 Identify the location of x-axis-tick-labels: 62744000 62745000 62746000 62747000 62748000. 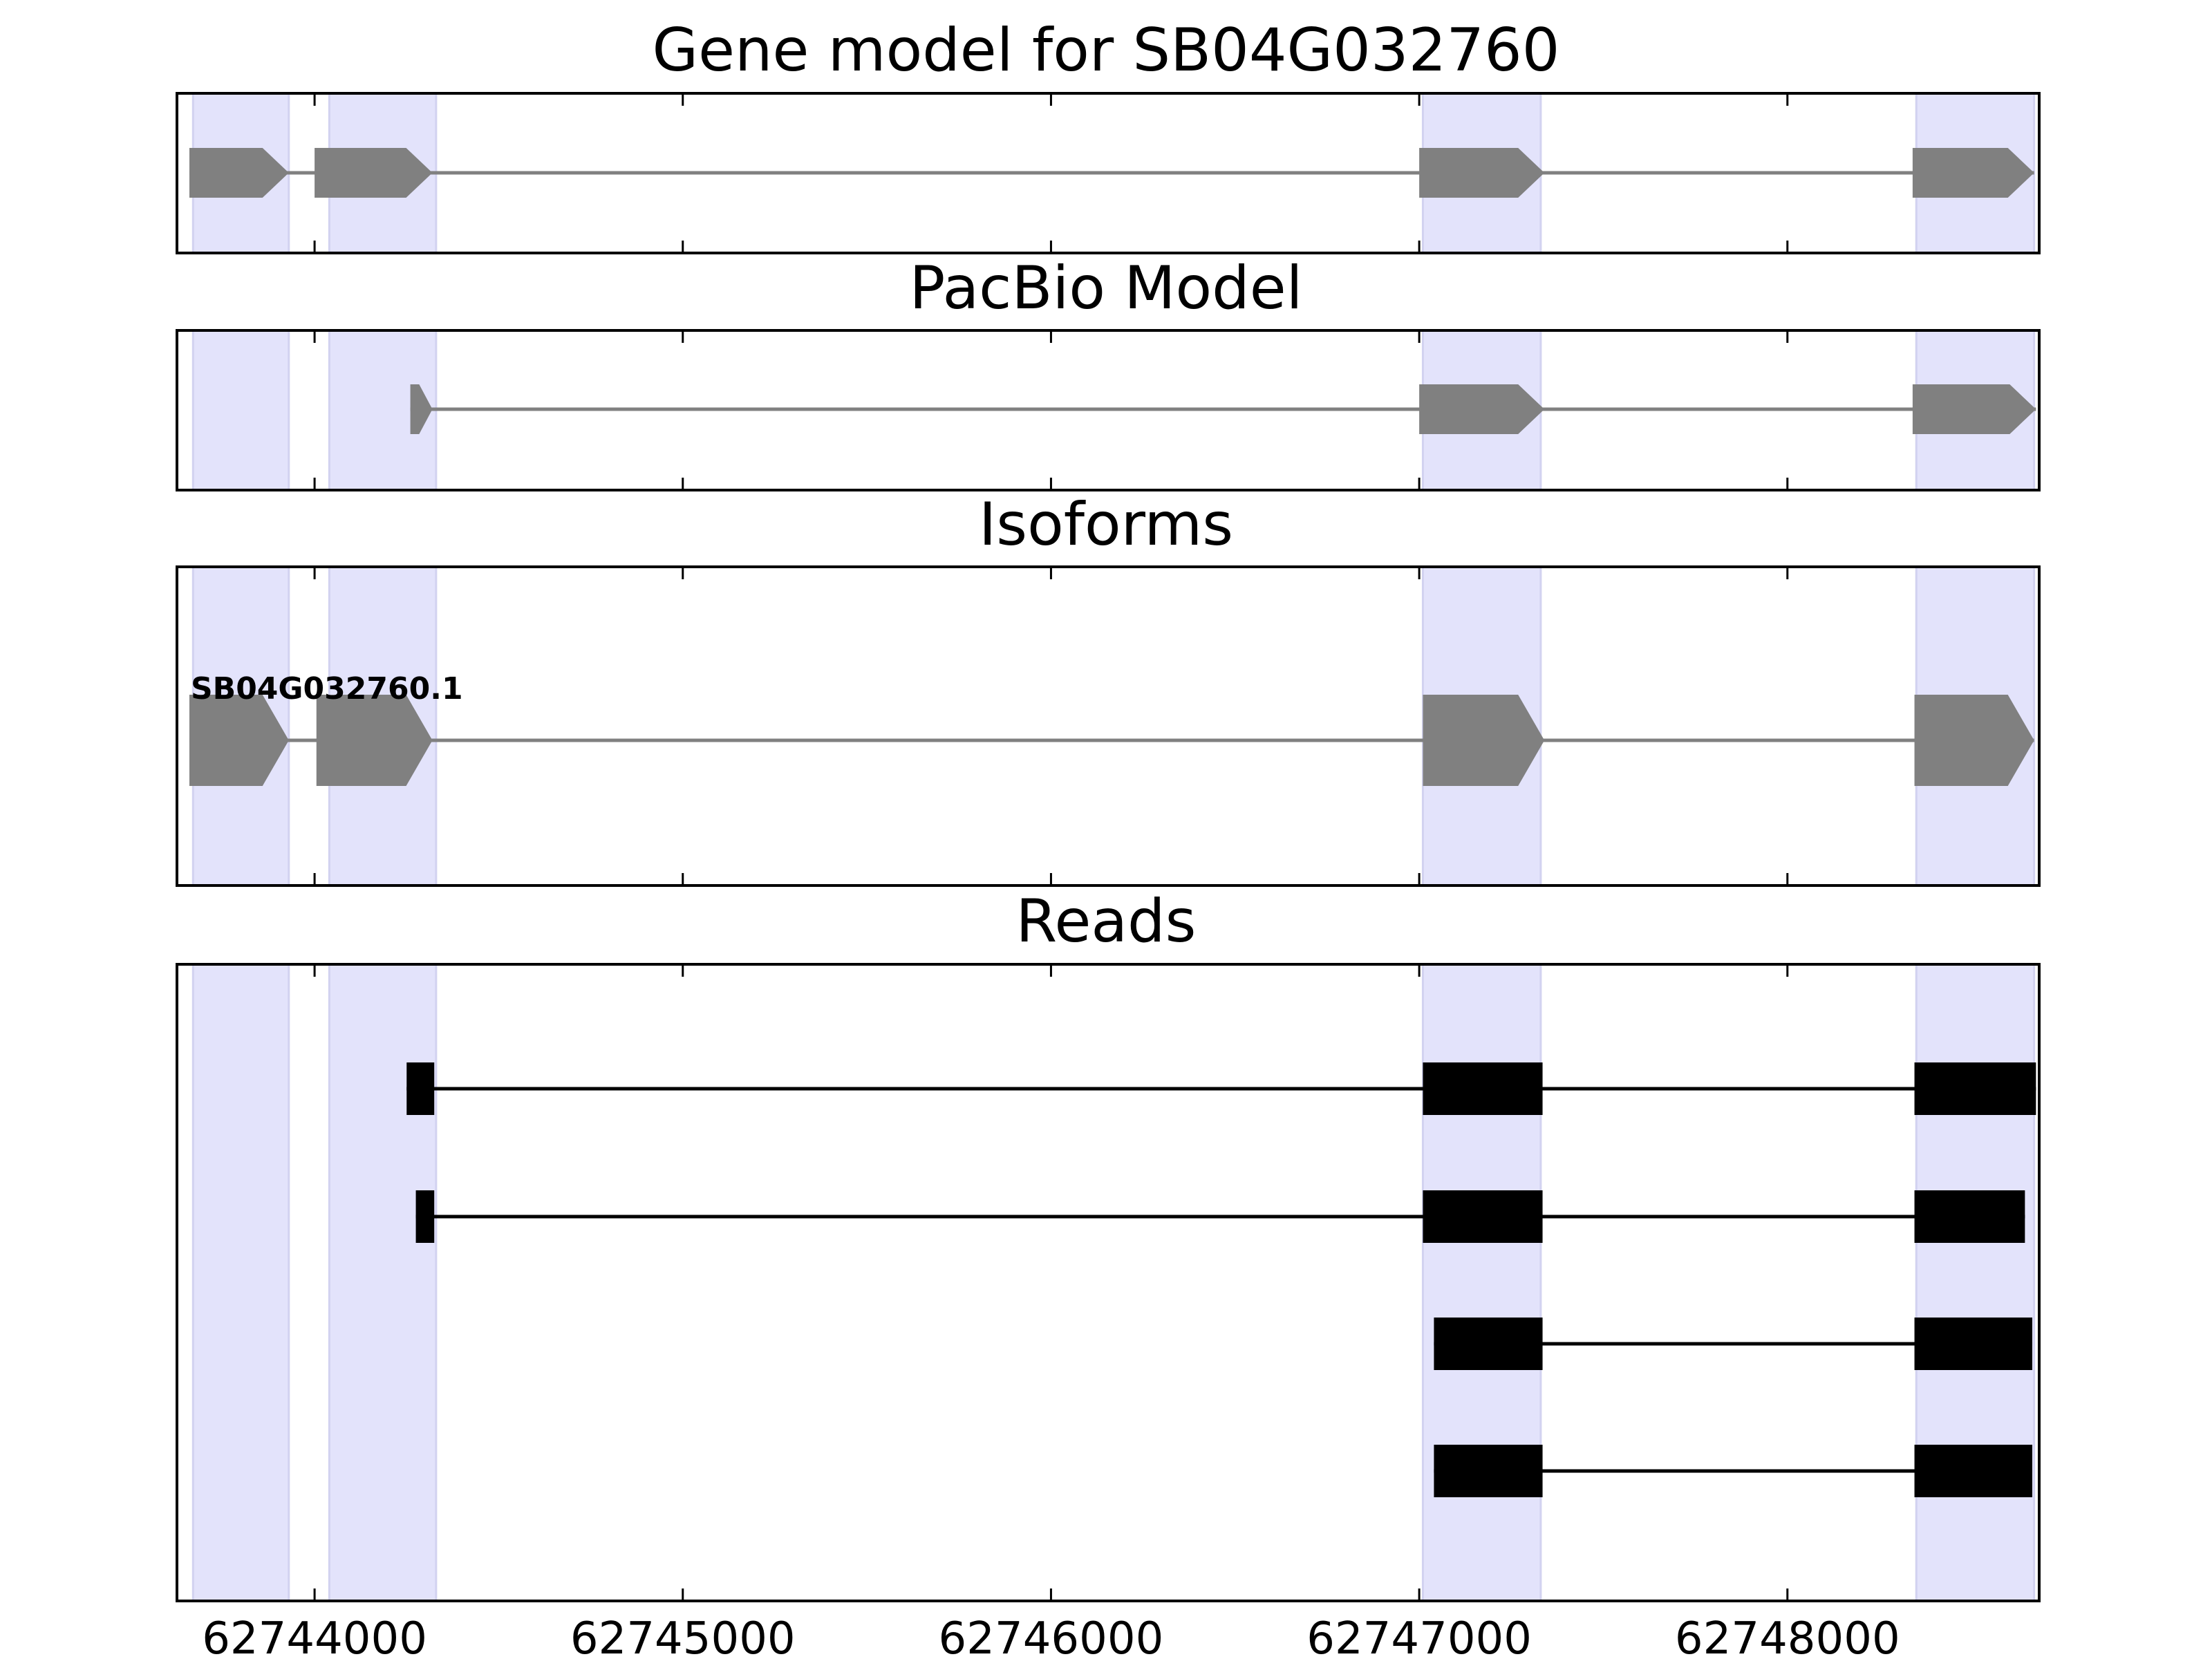
(1051, 1636).